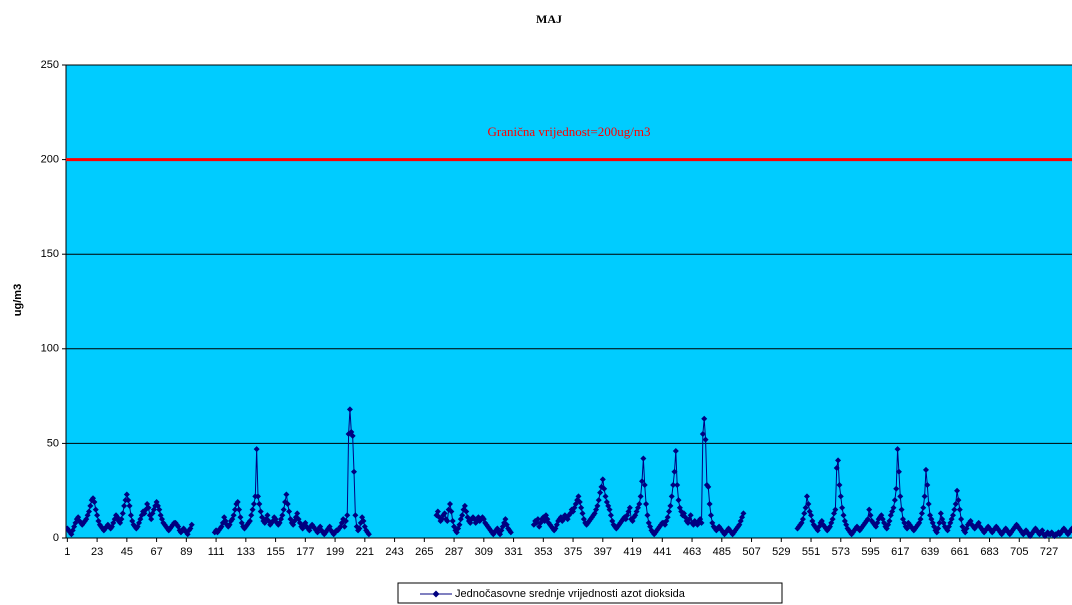 The image size is (1072, 605). I want to click on x-tick-label: 45, so click(127, 552).